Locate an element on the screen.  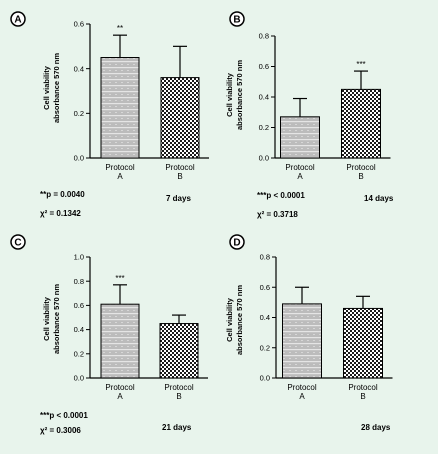
panel-badge: B is located at coordinates (237, 19).